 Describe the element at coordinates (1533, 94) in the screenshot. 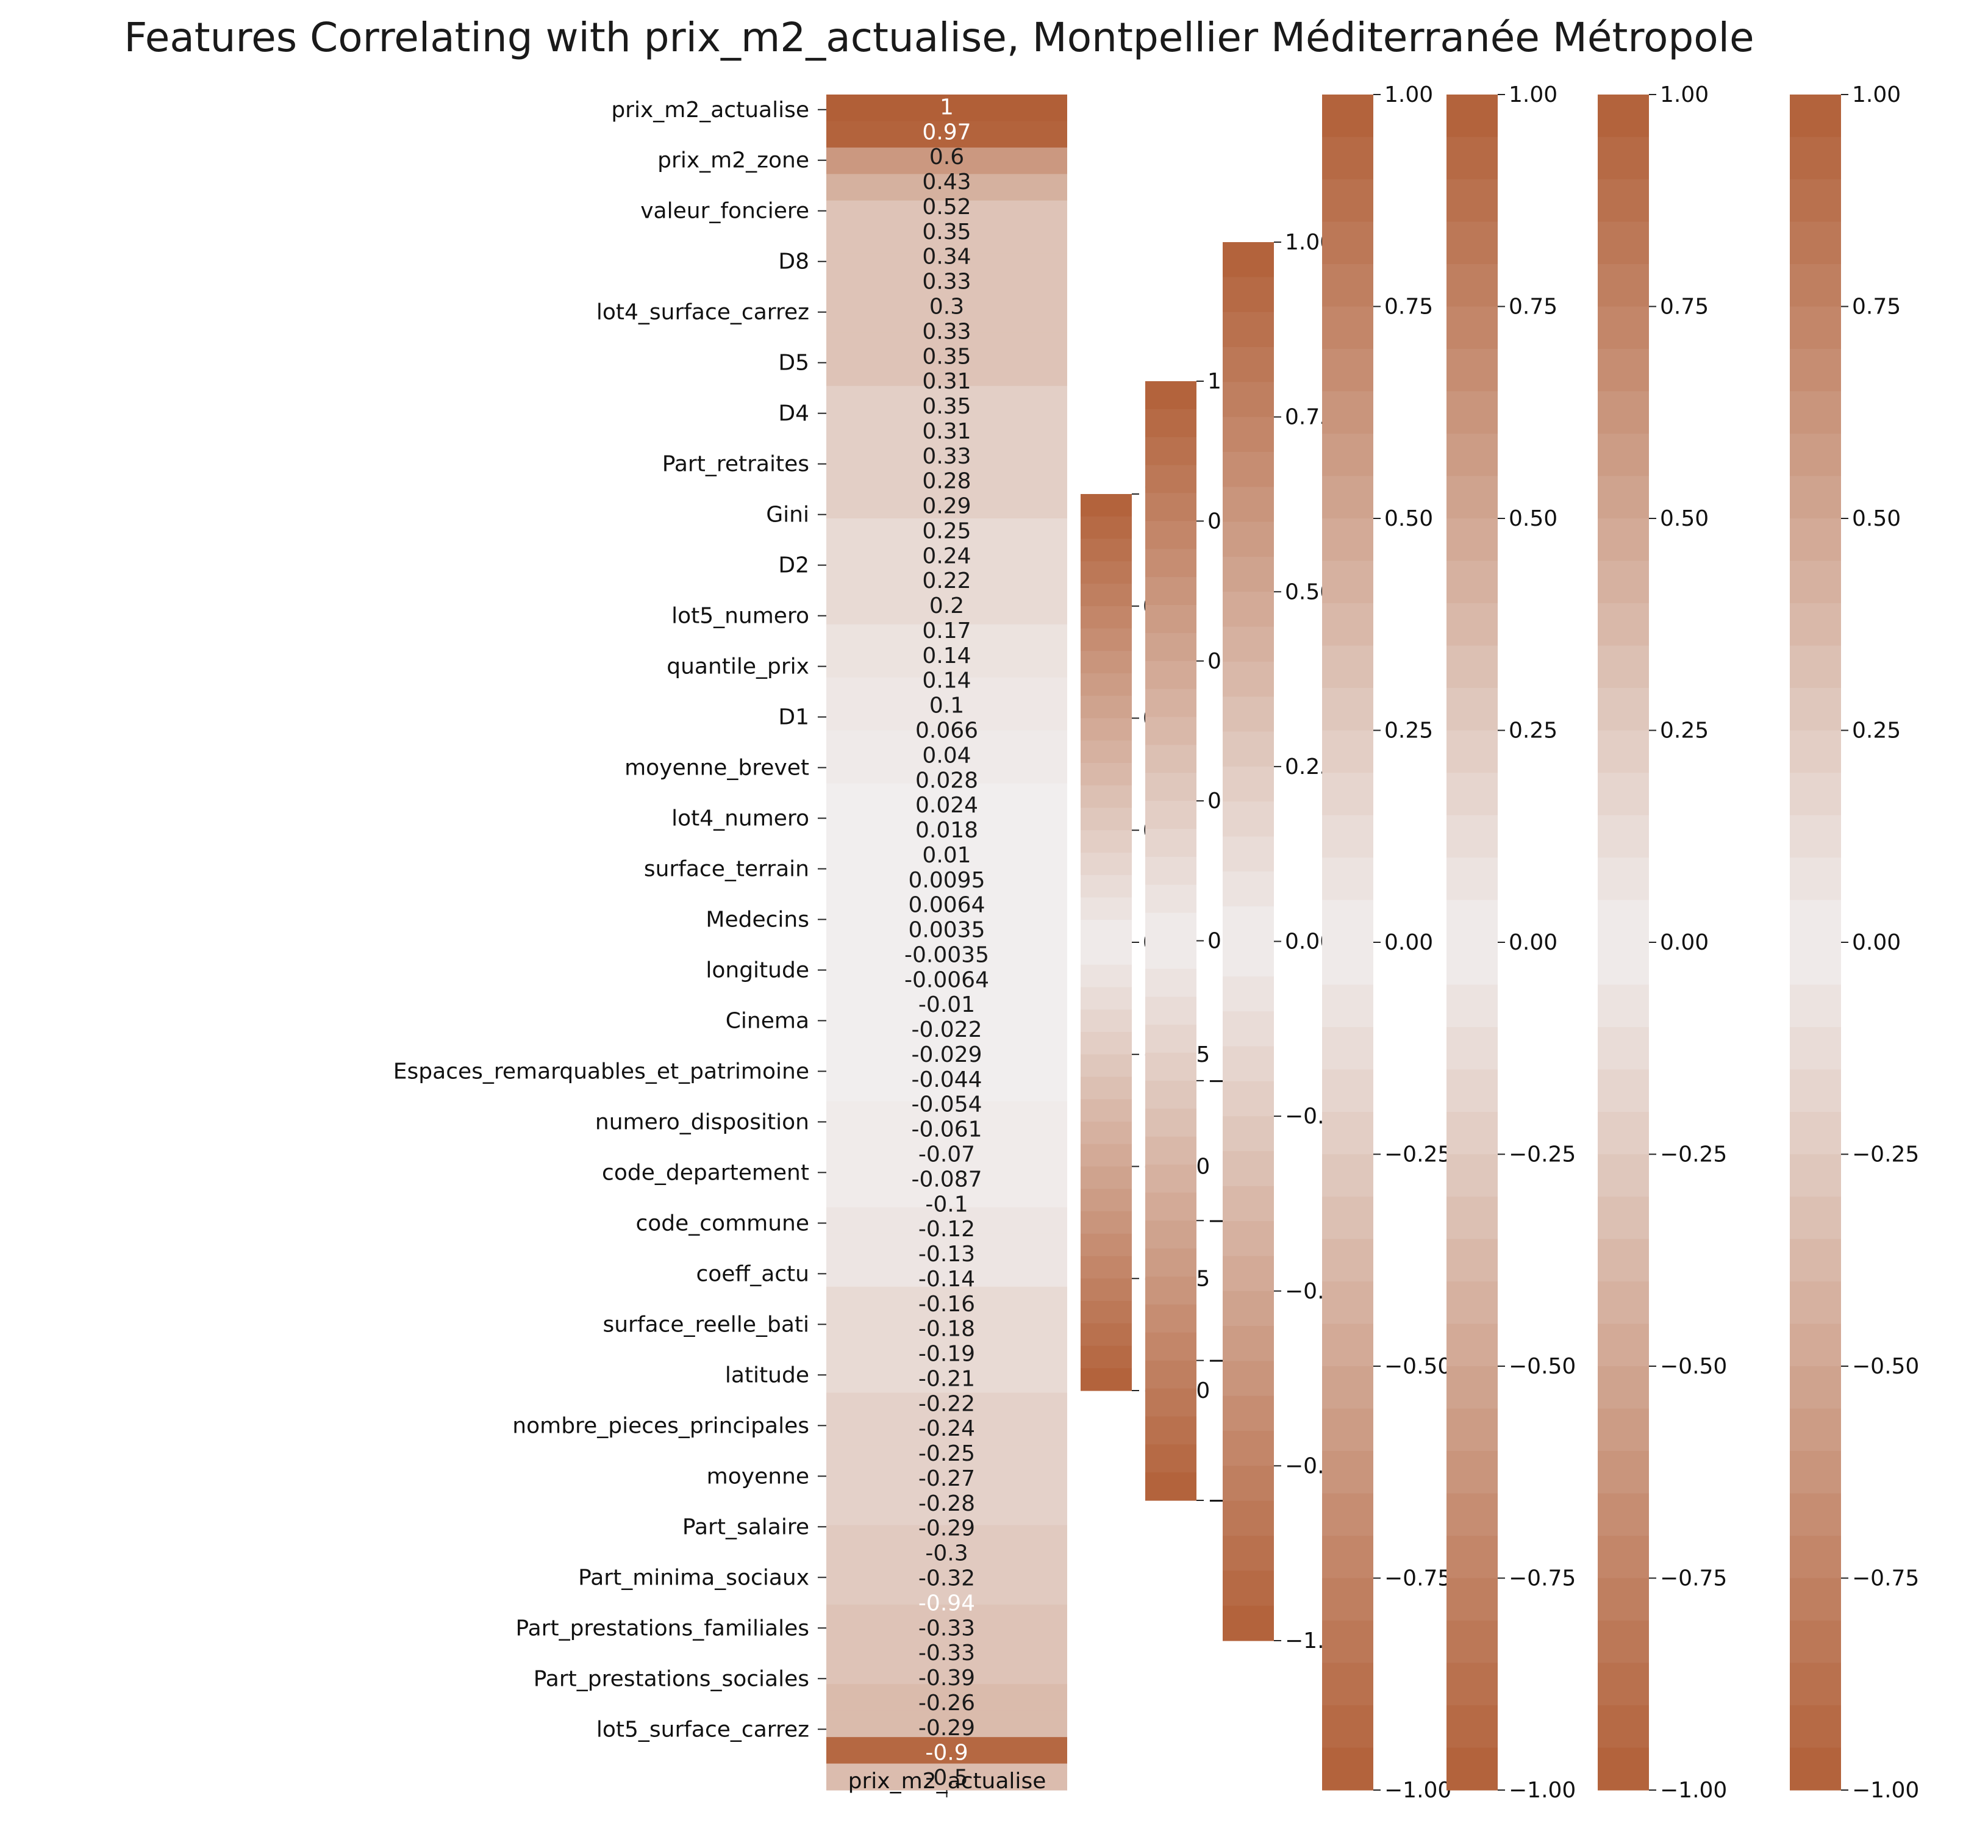

I see `colorbar-tick-label: 1.00` at that location.